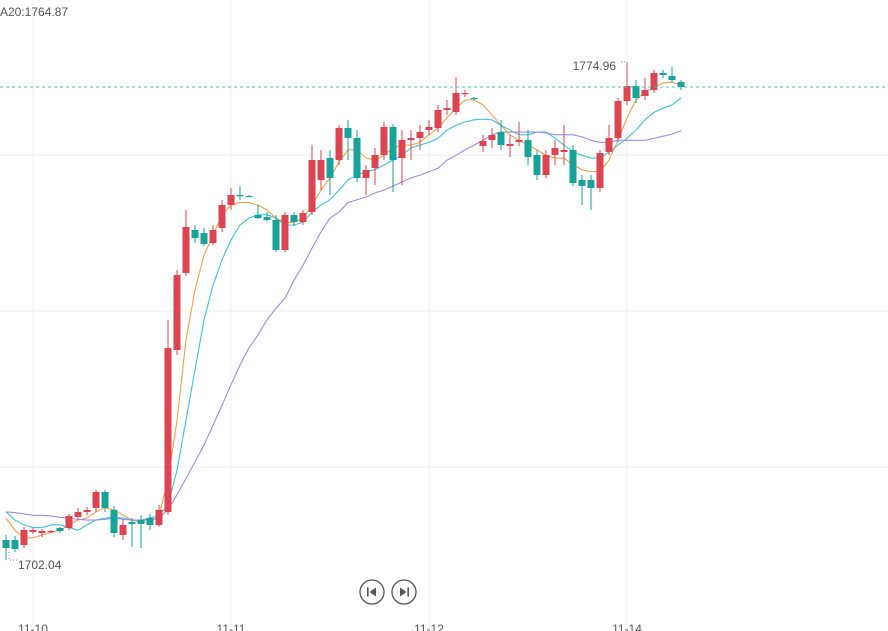  I want to click on x-tick-label: 11-11, so click(231, 626).